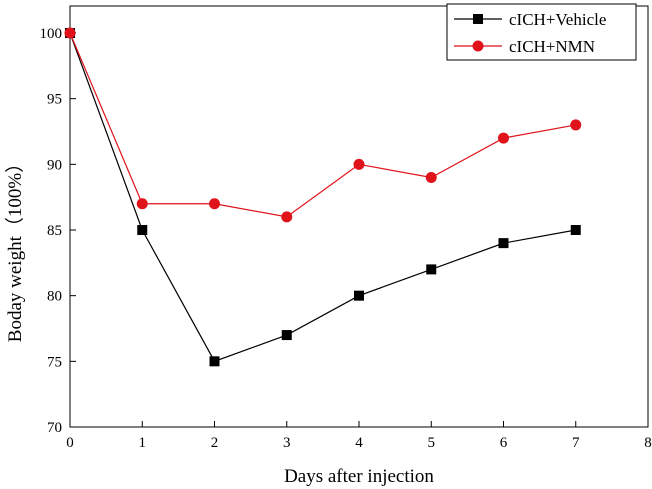  I want to click on x-tick-label: 2, so click(215, 443).